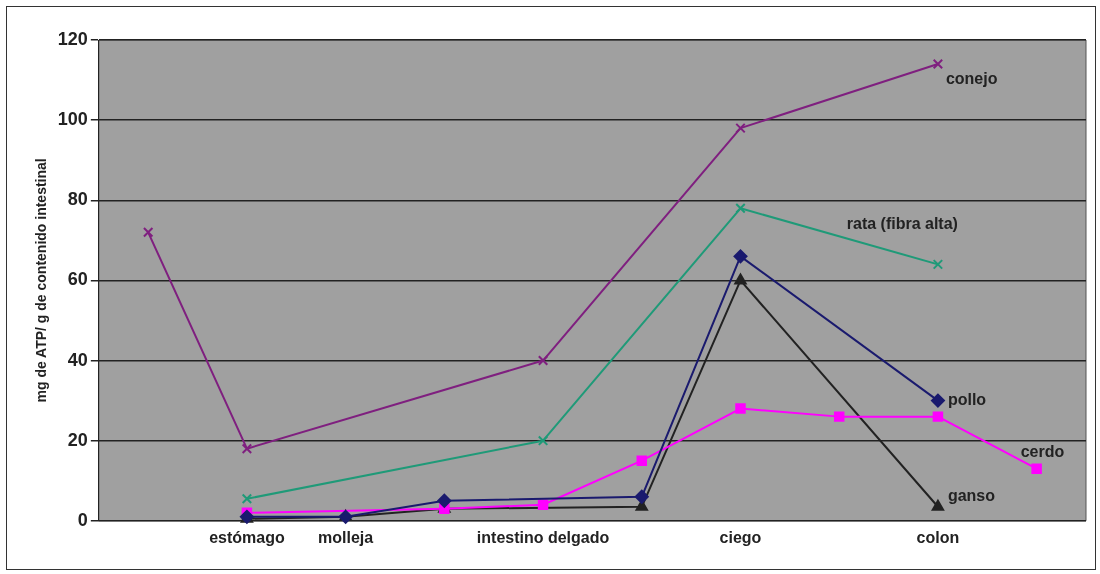  What do you see at coordinates (902, 223) in the screenshot?
I see `series-label: rata (fibra alta)` at bounding box center [902, 223].